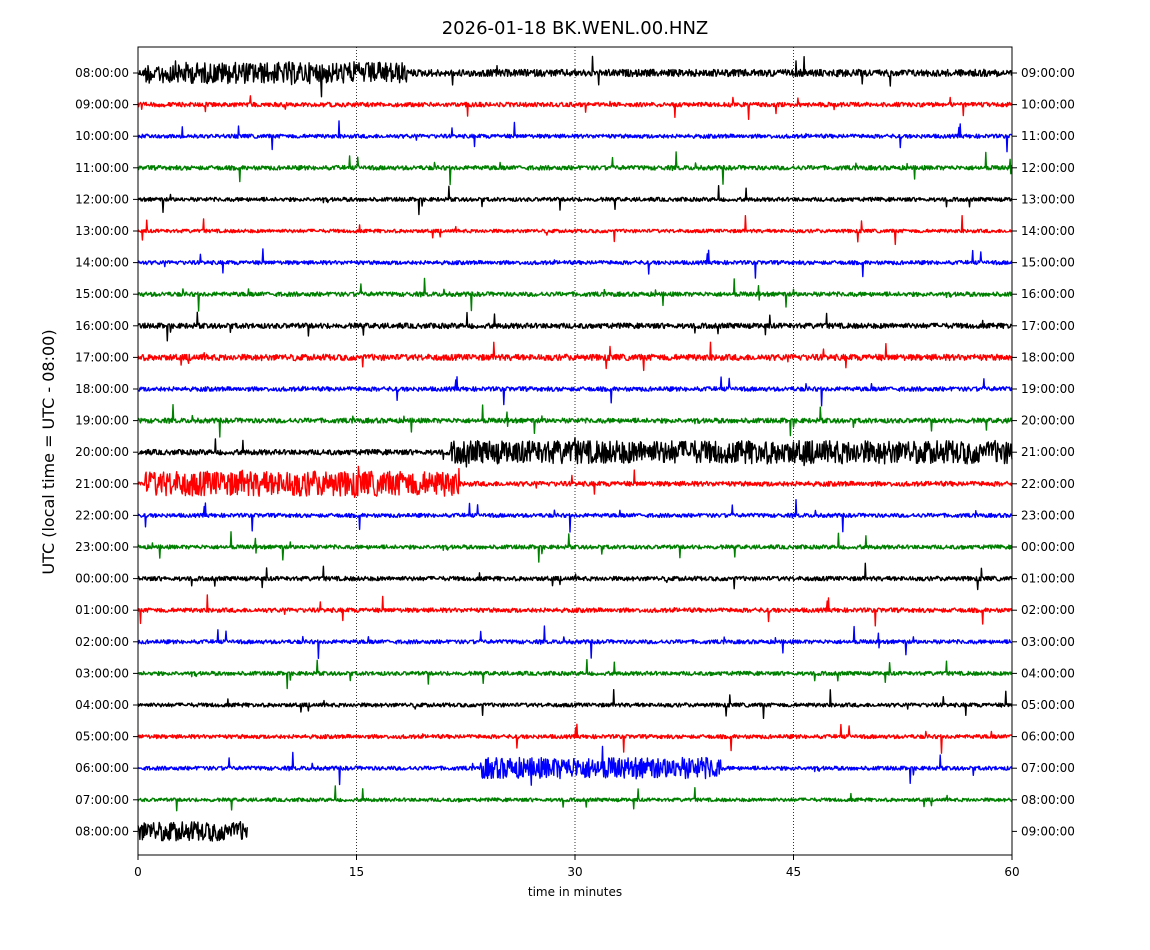 This screenshot has height=950, width=1150. Describe the element at coordinates (1048, 231) in the screenshot. I see `y-tick-label-local: 14:00:00` at that location.